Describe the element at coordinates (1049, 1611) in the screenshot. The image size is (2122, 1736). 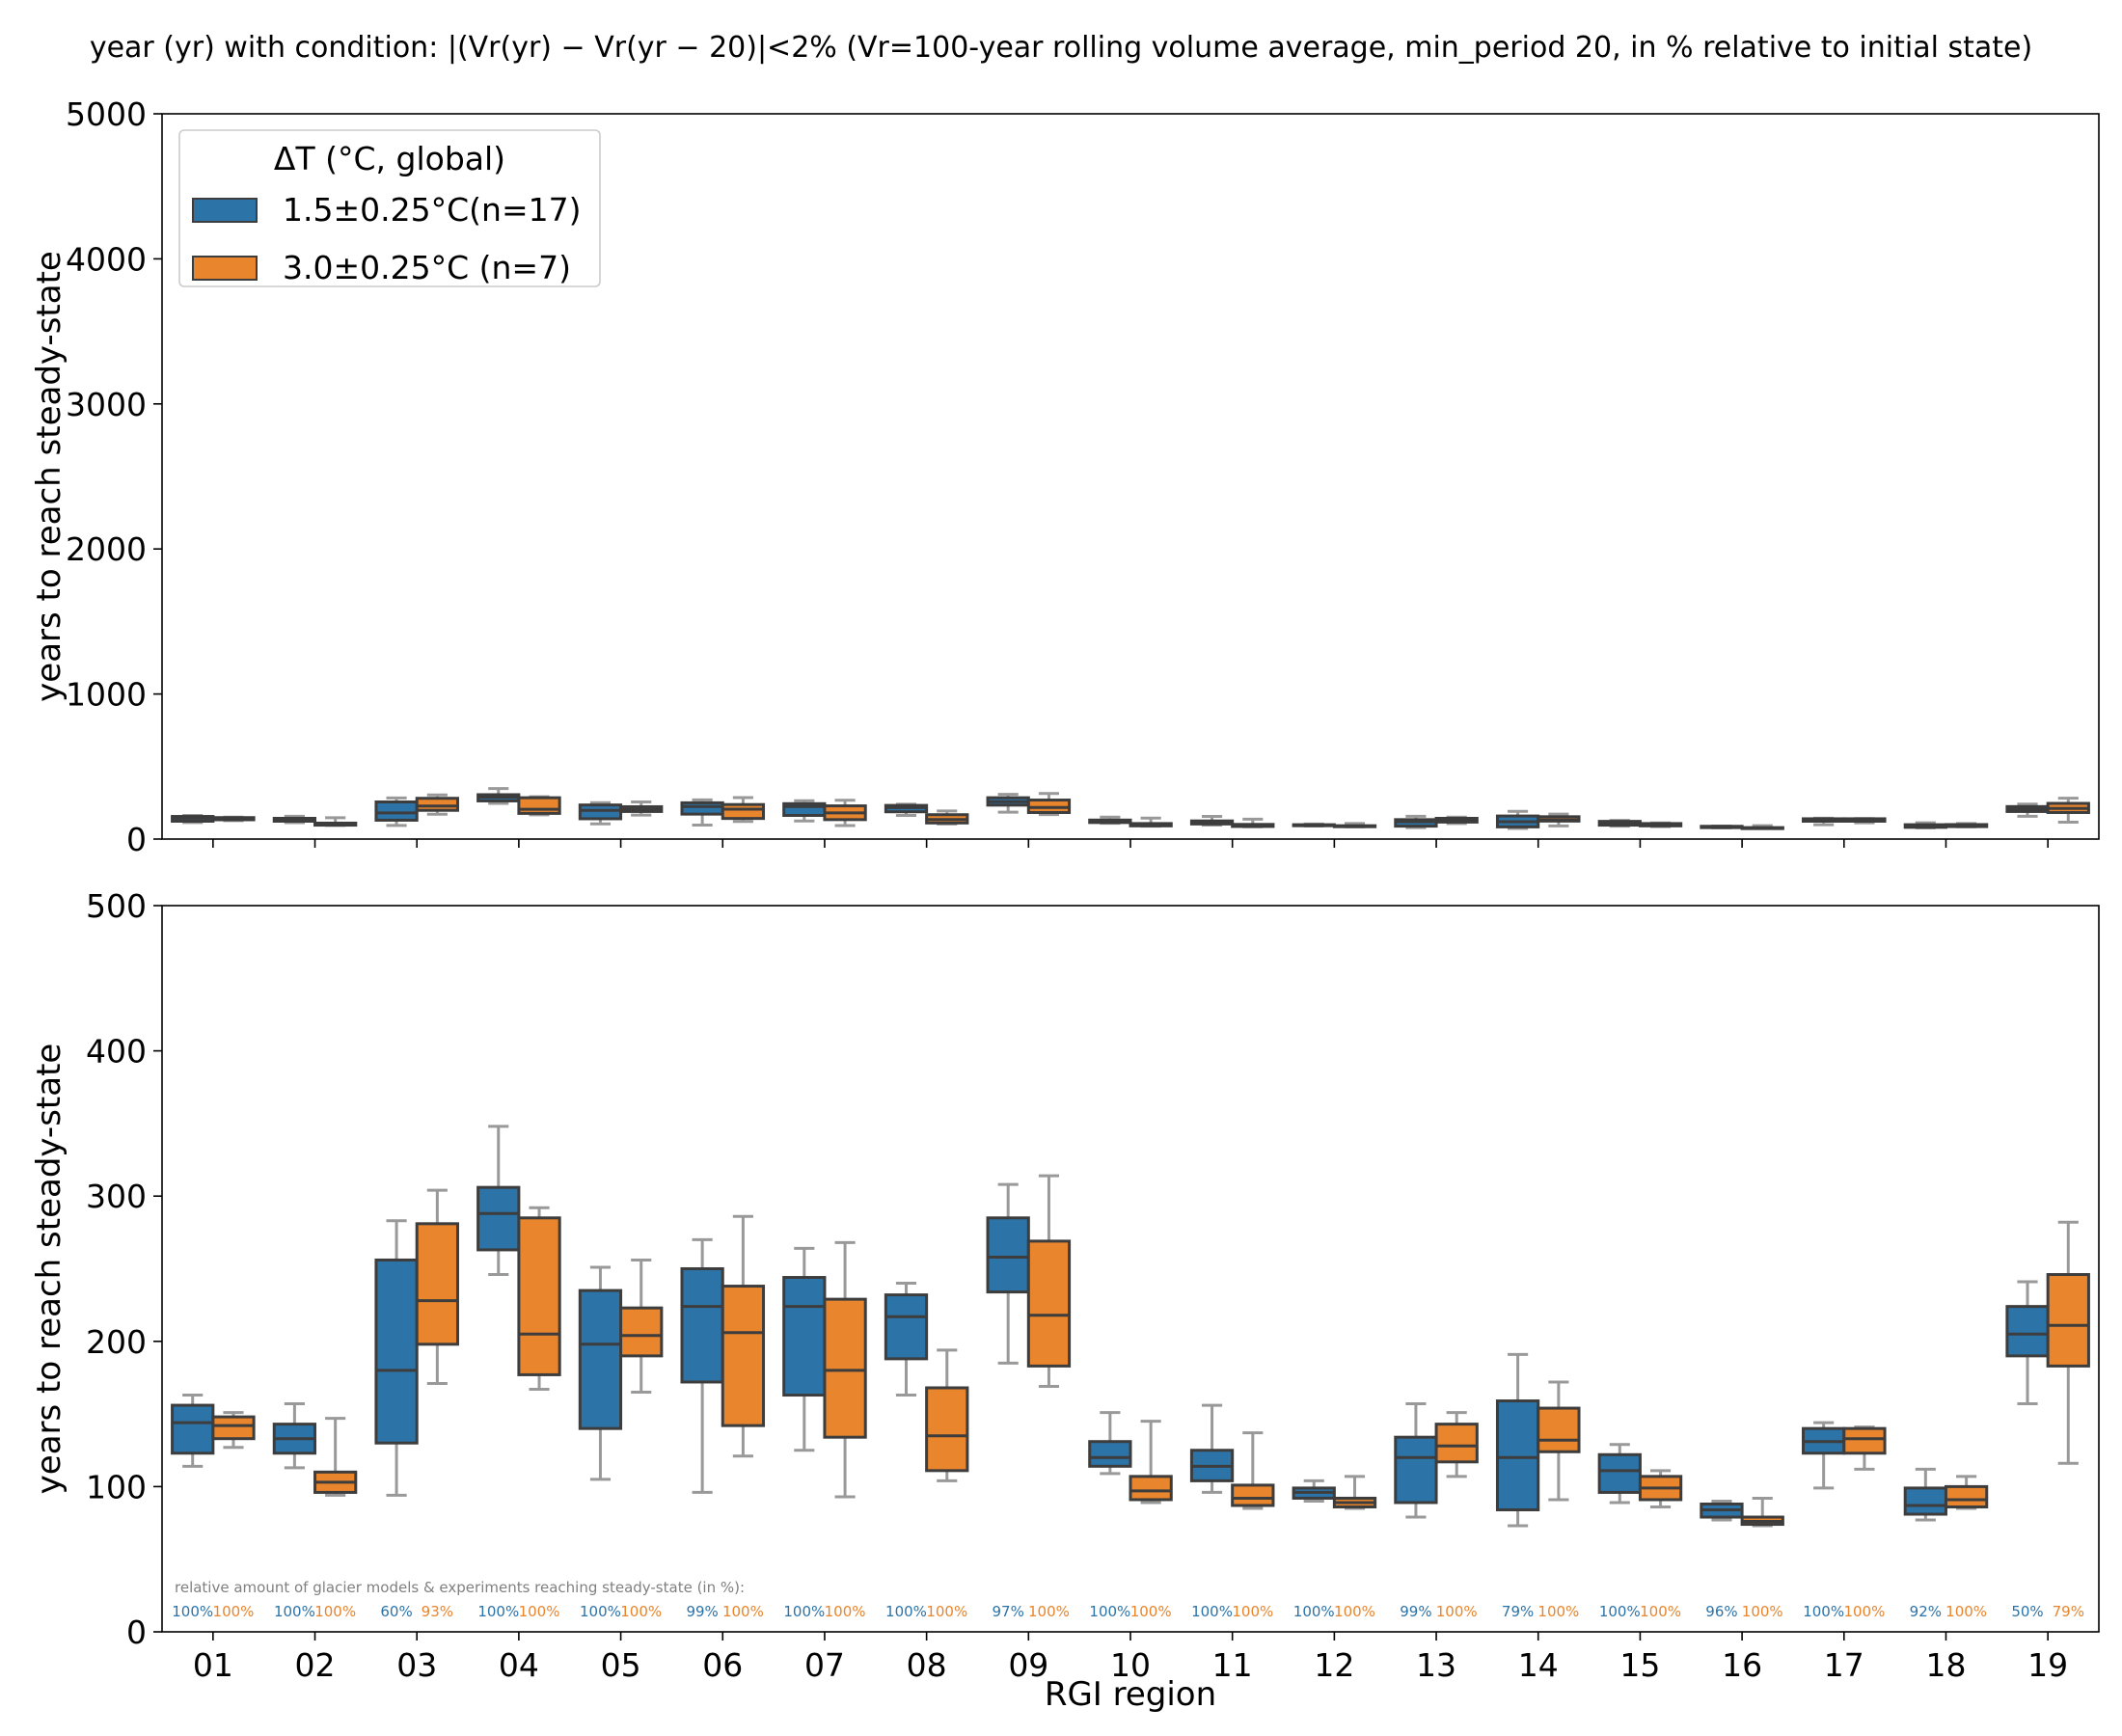
I see `pct-label-s30-09: 100%` at that location.